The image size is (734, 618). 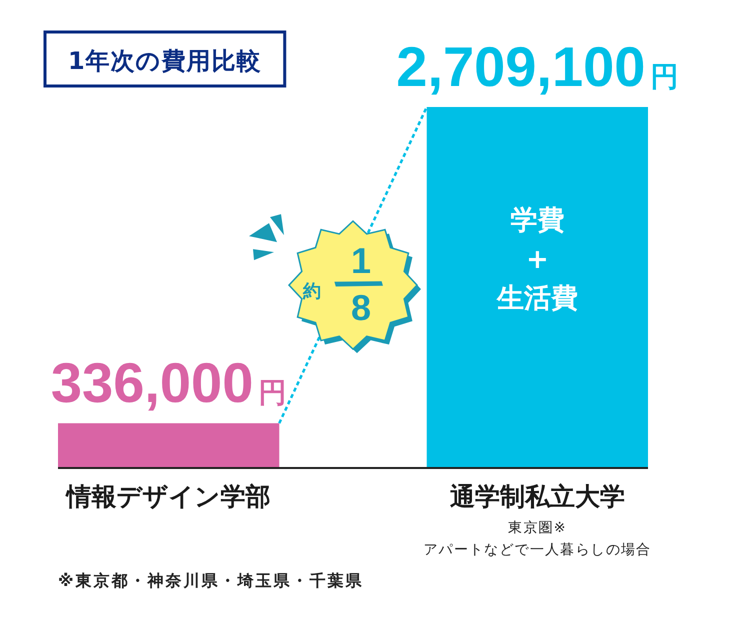 What do you see at coordinates (347, 284) in the screenshot?
I see `text: 約 1/8` at bounding box center [347, 284].